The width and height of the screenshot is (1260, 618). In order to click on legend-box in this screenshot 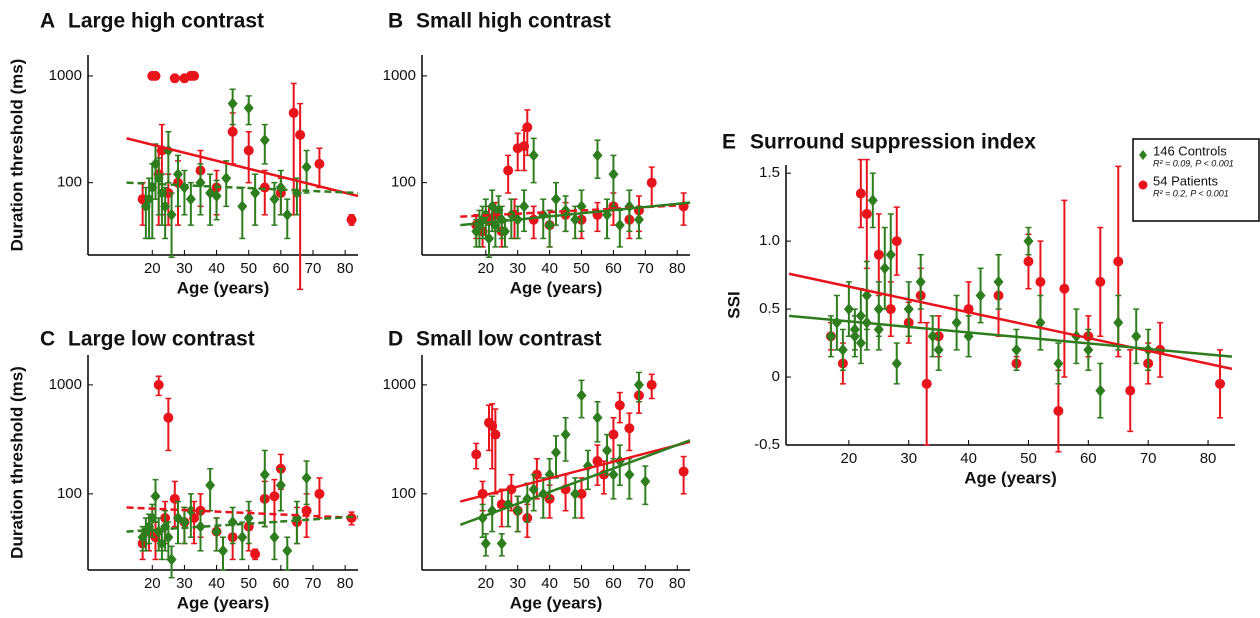, I will do `click(1196, 180)`.